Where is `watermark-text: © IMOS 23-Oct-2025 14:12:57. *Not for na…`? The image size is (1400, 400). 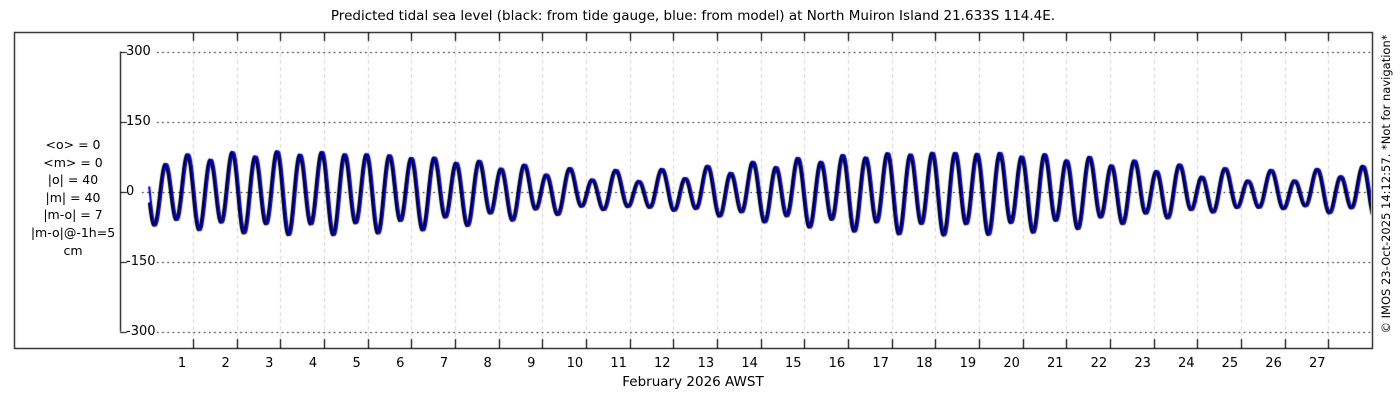 watermark-text: © IMOS 23-Oct-2025 14:12:57. *Not for na… is located at coordinates (1386, 184).